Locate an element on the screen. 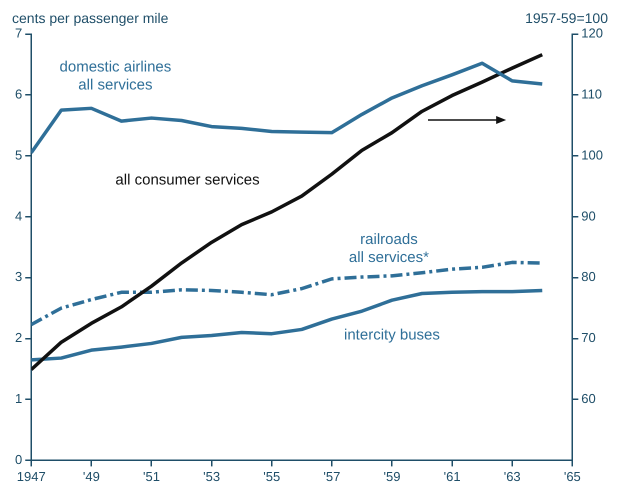 Image resolution: width=620 pixels, height=496 pixels. y2-tick-label: 110 is located at coordinates (591, 94).